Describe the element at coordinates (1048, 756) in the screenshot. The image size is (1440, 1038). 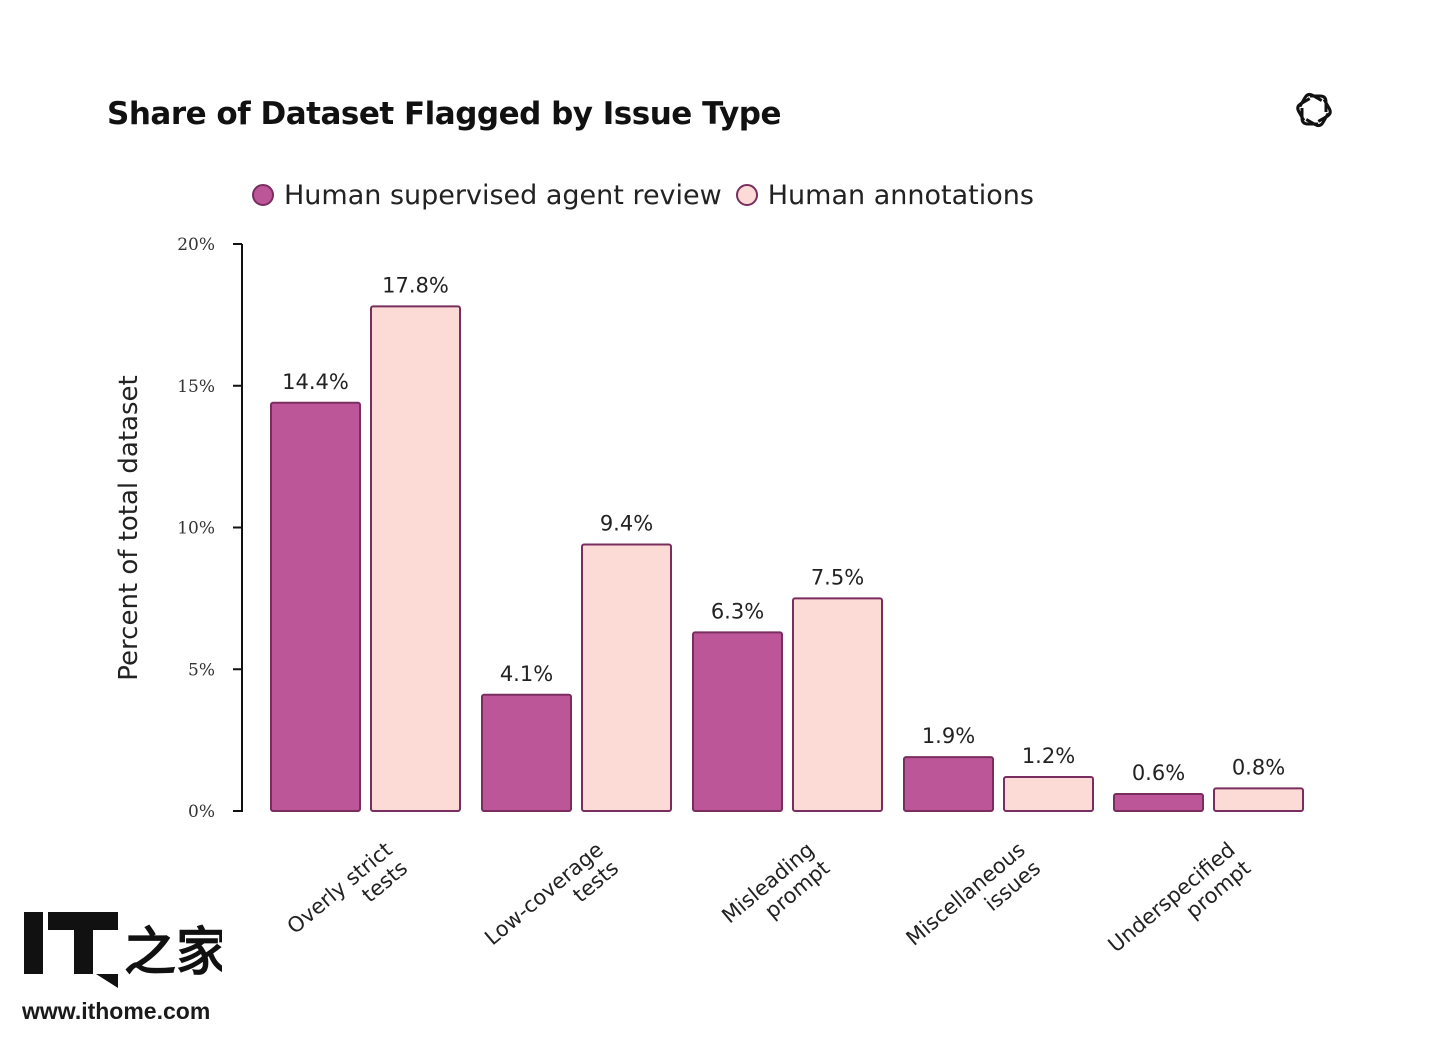
I see `bar-value-label: 1.2%` at that location.